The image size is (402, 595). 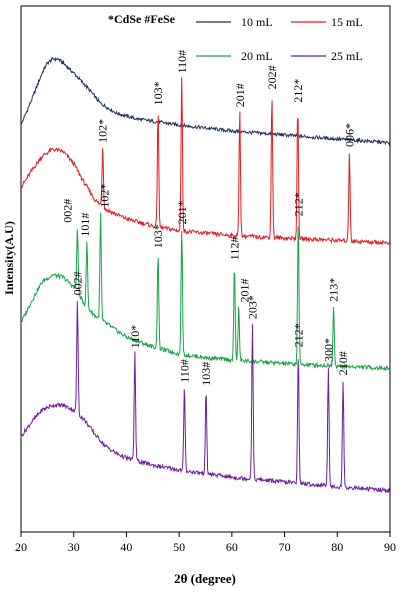 What do you see at coordinates (182, 212) in the screenshot?
I see `peak-label: 201*` at bounding box center [182, 212].